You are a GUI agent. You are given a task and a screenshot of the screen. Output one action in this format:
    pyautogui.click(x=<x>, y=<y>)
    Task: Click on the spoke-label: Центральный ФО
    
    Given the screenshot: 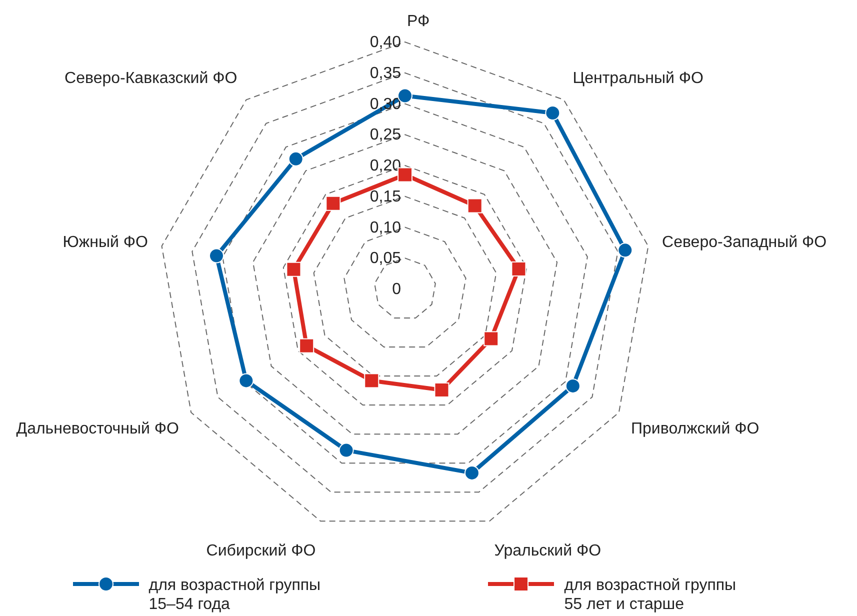 What is the action you would take?
    pyautogui.click(x=638, y=78)
    